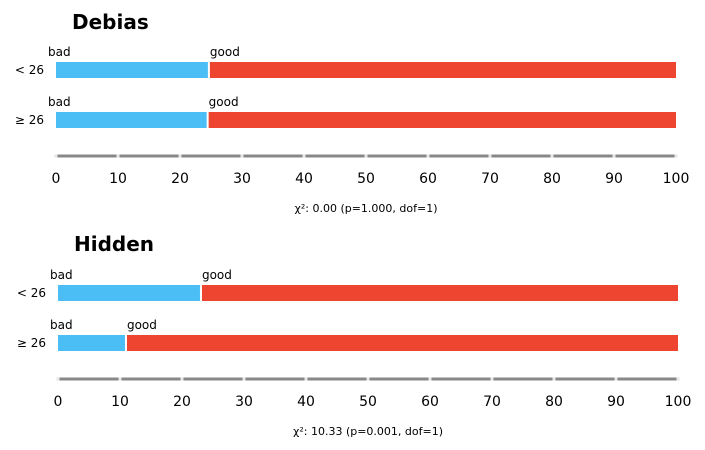 The width and height of the screenshot is (705, 450). Describe the element at coordinates (368, 431) in the screenshot. I see `chi-square-statistic: χ²: 10.33 (p=0.001, dof=1)` at that location.